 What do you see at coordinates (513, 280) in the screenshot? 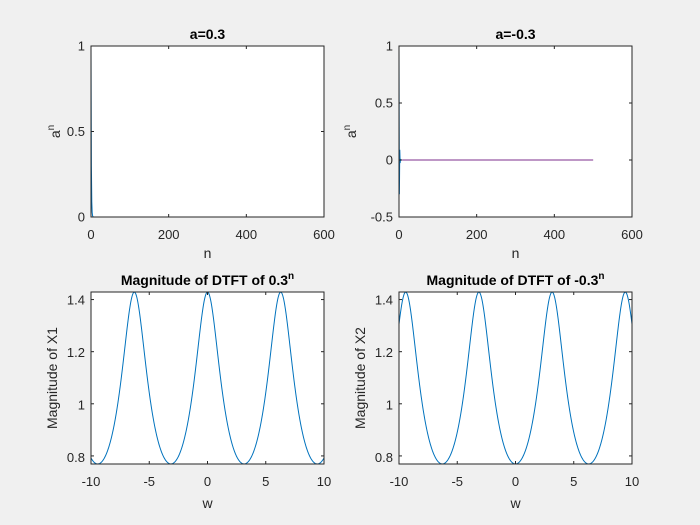
I see `plot-title-base: Magnitude of DTFT of -0.3` at bounding box center [513, 280].